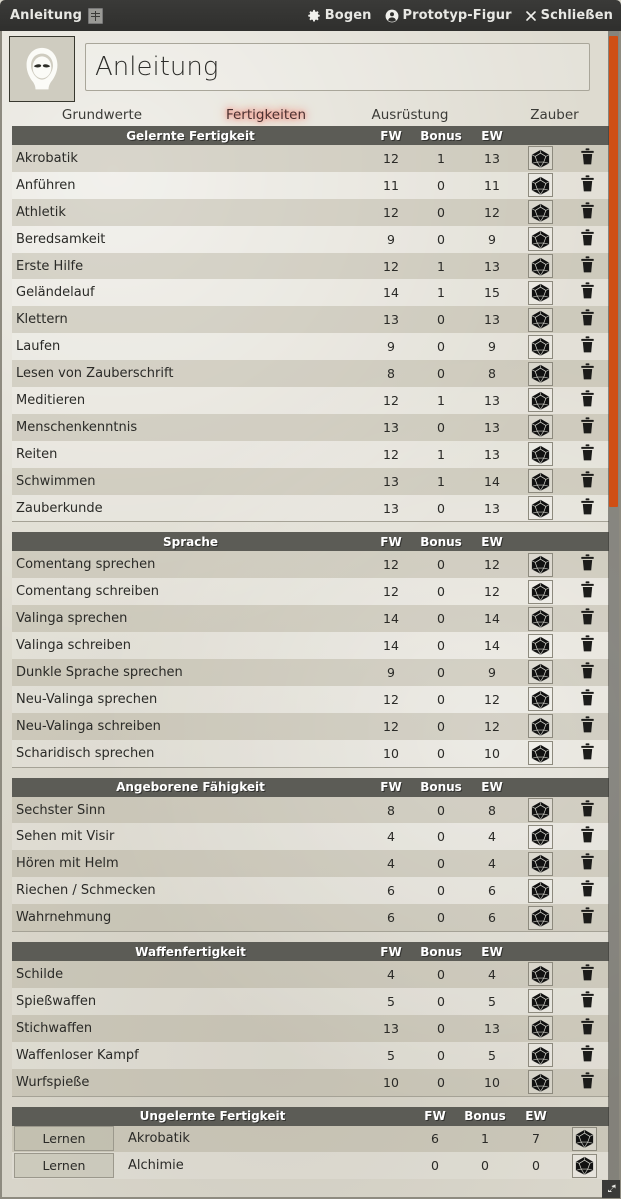 This screenshot has height=1199, width=621. I want to click on skill-name: Dunkle Sprache sprechen, so click(99, 672).